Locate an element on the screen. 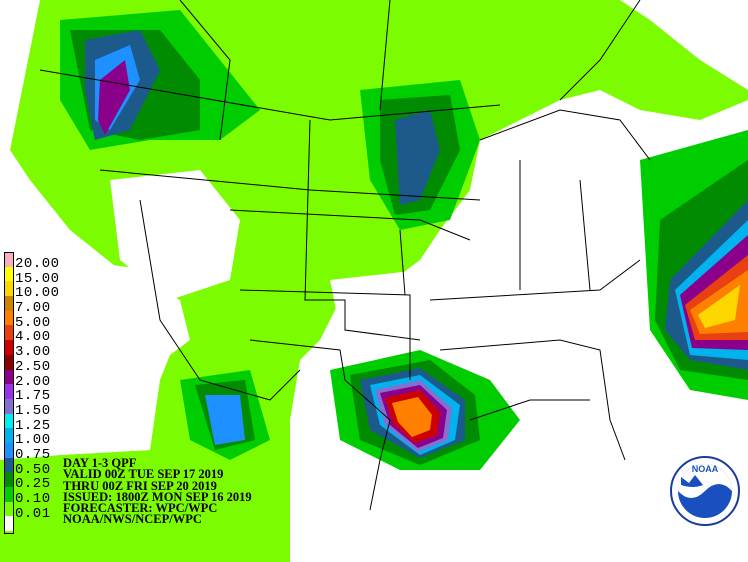 This screenshot has height=562, width=748. legend-label: 7.00 is located at coordinates (33, 308).